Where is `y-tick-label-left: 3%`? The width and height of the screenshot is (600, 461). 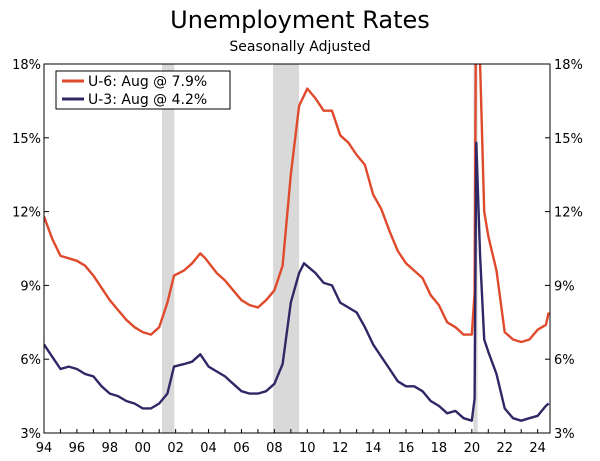
y-tick-label-left: 3% is located at coordinates (30, 434).